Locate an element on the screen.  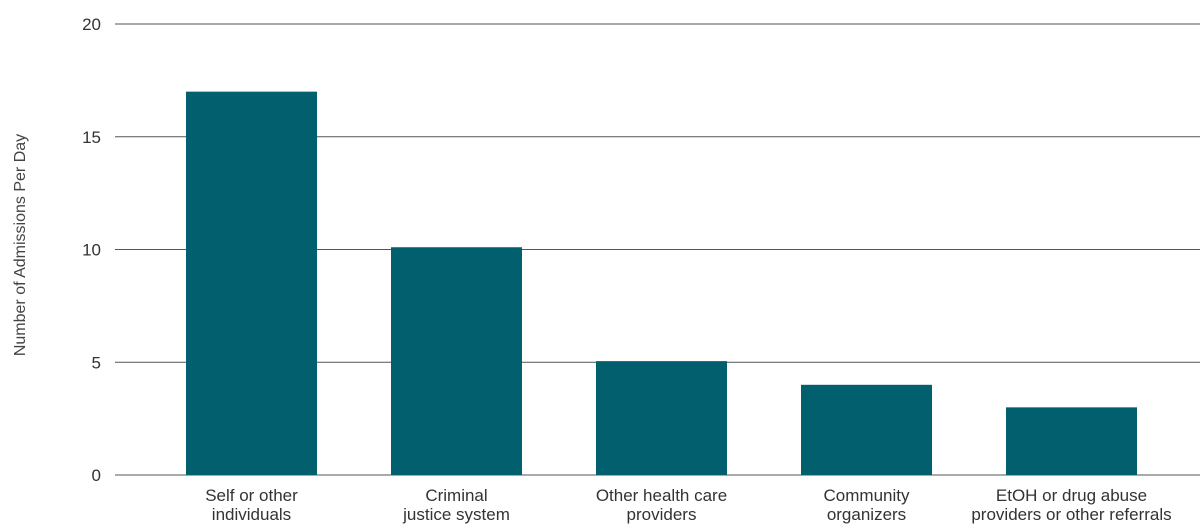
y-tick-label: 20 is located at coordinates (91, 24).